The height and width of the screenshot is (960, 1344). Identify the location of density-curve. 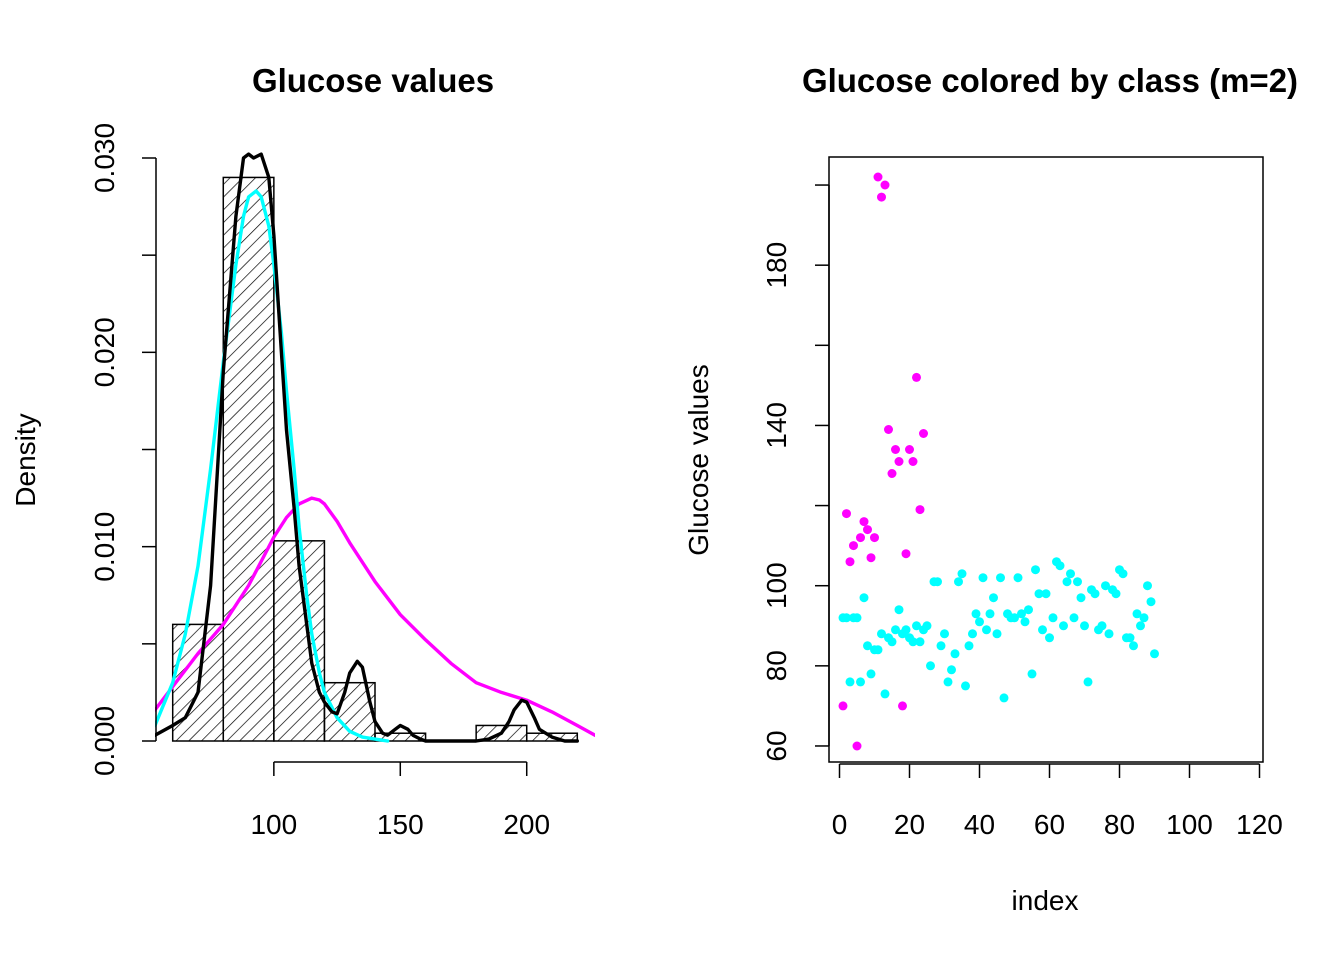
(375, 616).